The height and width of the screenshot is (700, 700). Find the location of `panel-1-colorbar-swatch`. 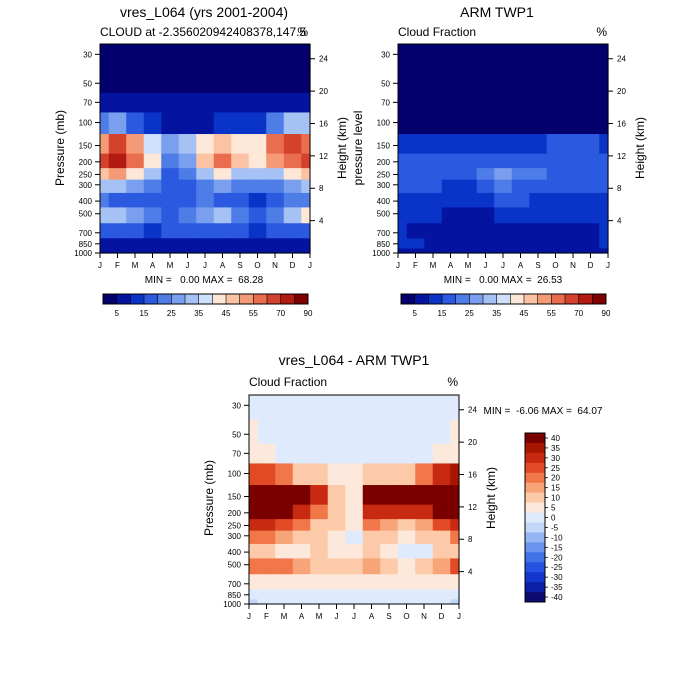

panel-1-colorbar-swatch is located at coordinates (178, 299).